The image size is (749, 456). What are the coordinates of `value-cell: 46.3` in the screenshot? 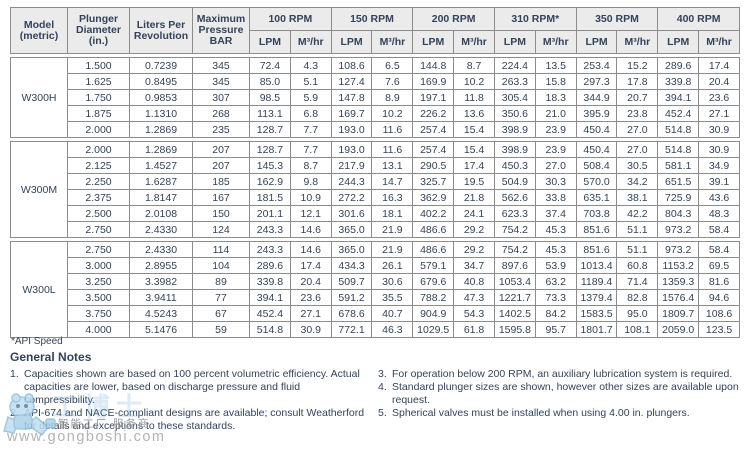 It's located at (392, 329).